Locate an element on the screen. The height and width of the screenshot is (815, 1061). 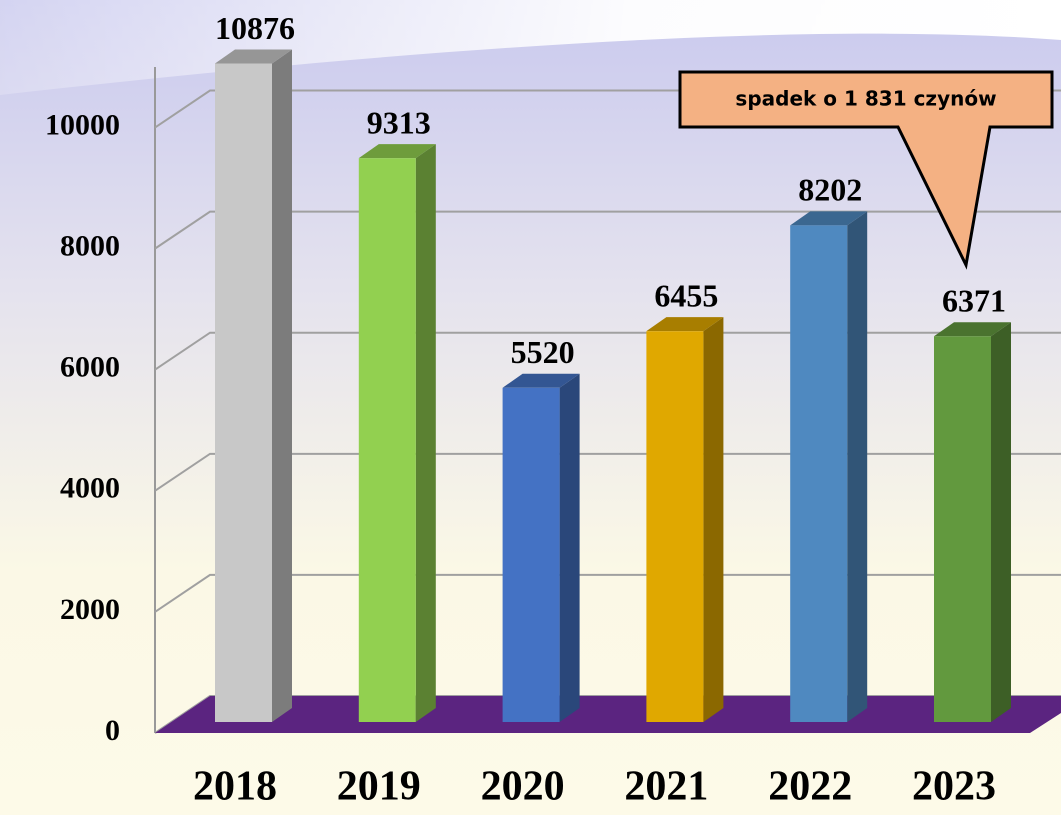
value-label: 9313 is located at coordinates (399, 122).